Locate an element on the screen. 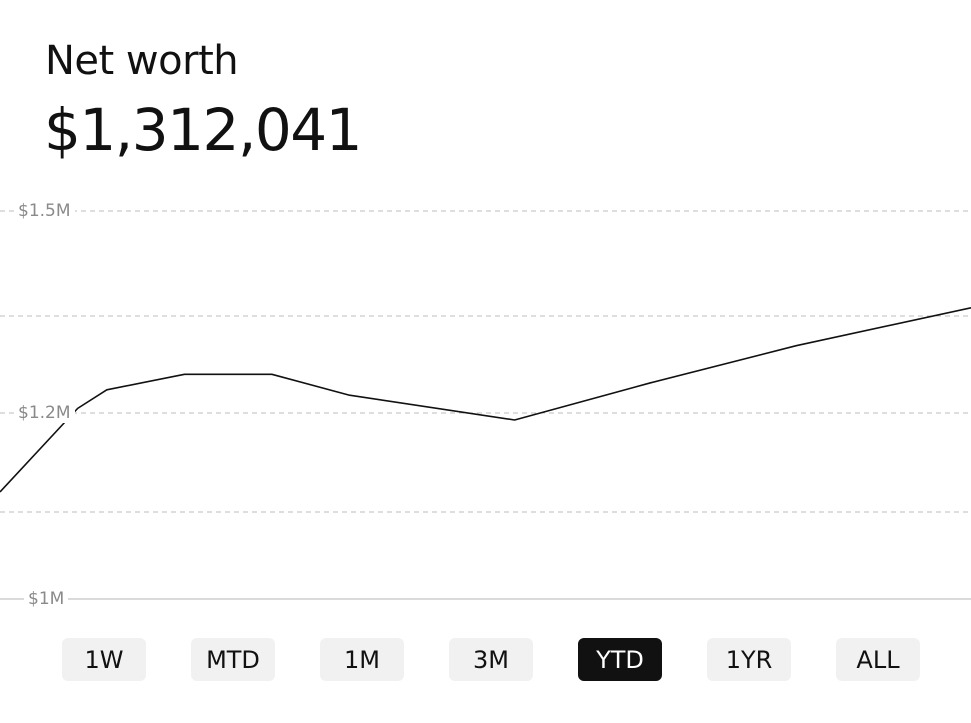 Image resolution: width=971 pixels, height=723 pixels. range-ytd-button: YTD is located at coordinates (620, 659).